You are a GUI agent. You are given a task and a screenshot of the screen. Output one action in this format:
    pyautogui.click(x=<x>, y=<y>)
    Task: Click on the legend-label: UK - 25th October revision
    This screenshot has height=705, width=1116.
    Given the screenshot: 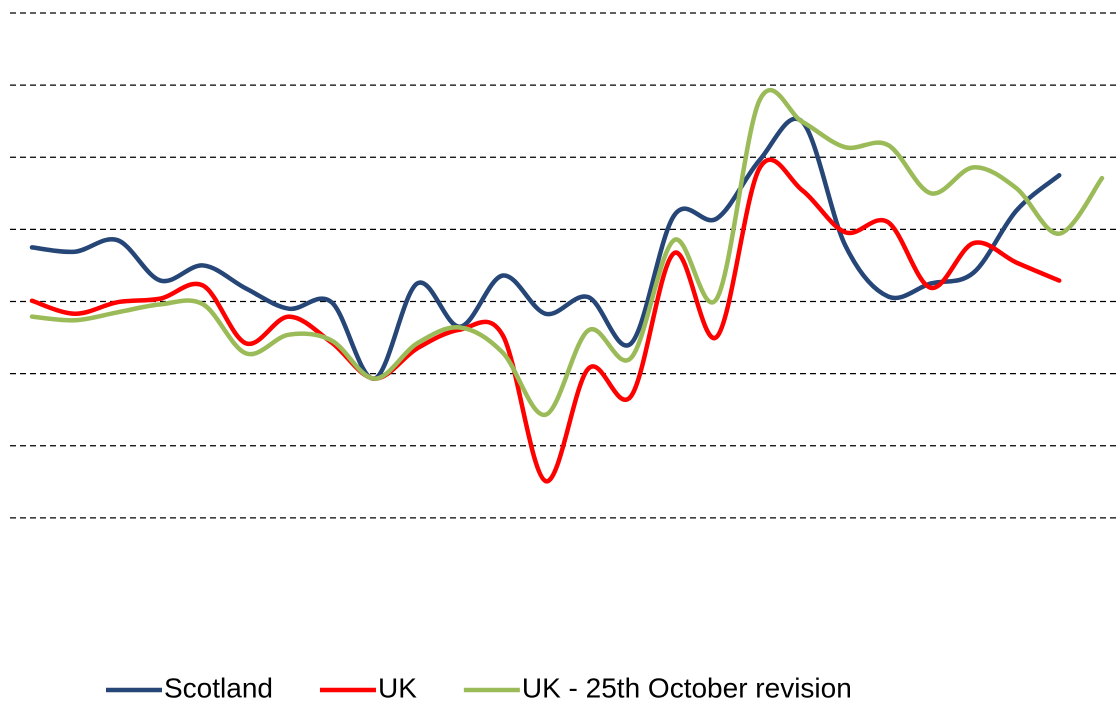 What is the action you would take?
    pyautogui.click(x=687, y=687)
    